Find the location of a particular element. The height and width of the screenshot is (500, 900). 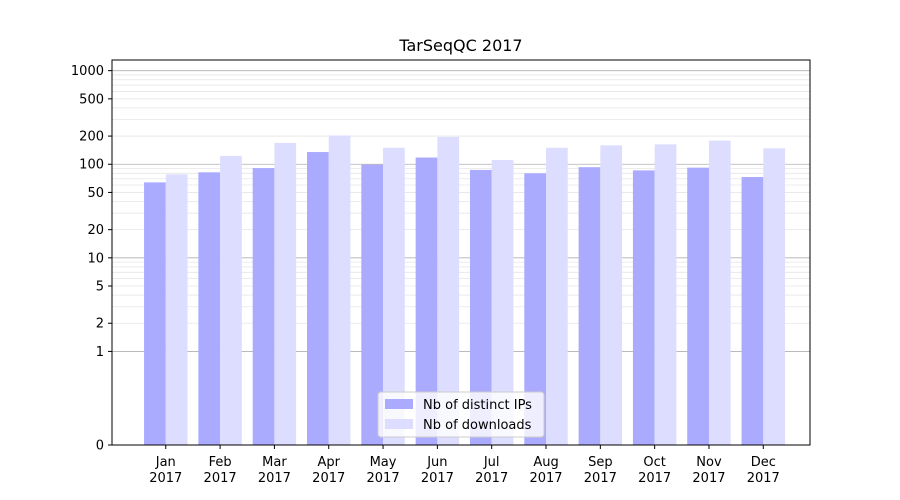

x-tick-label: Jan 2017 is located at coordinates (165, 470).